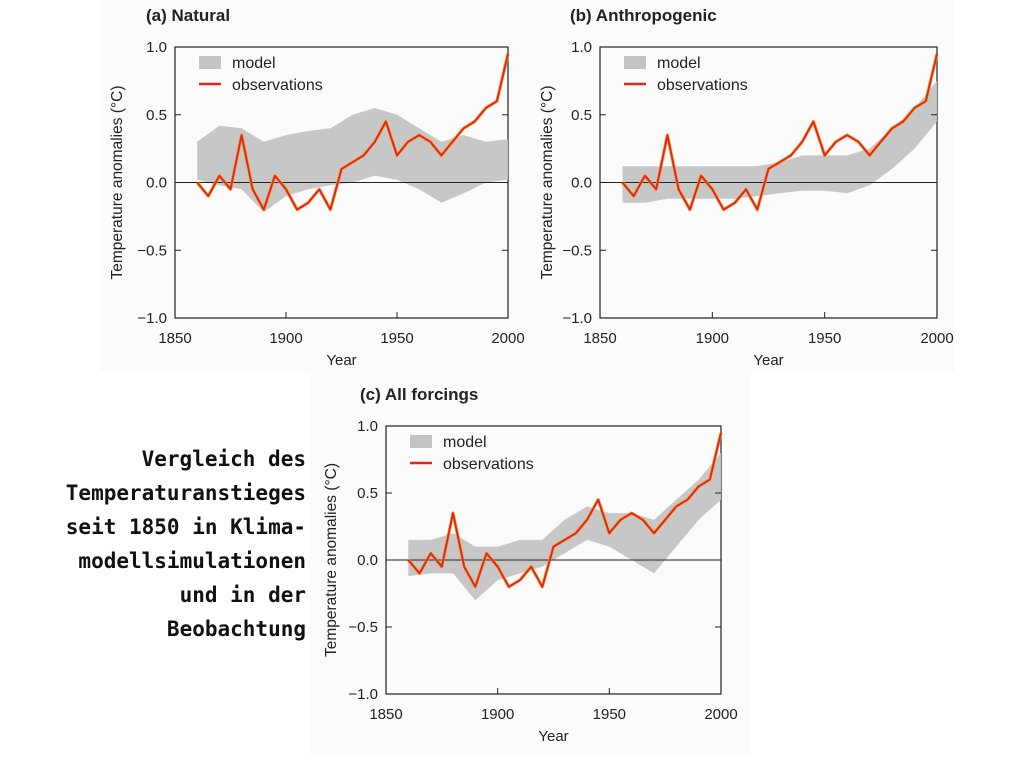 This screenshot has height=768, width=1024. I want to click on caption-line: seit 1850 in Klima-, so click(185, 527).